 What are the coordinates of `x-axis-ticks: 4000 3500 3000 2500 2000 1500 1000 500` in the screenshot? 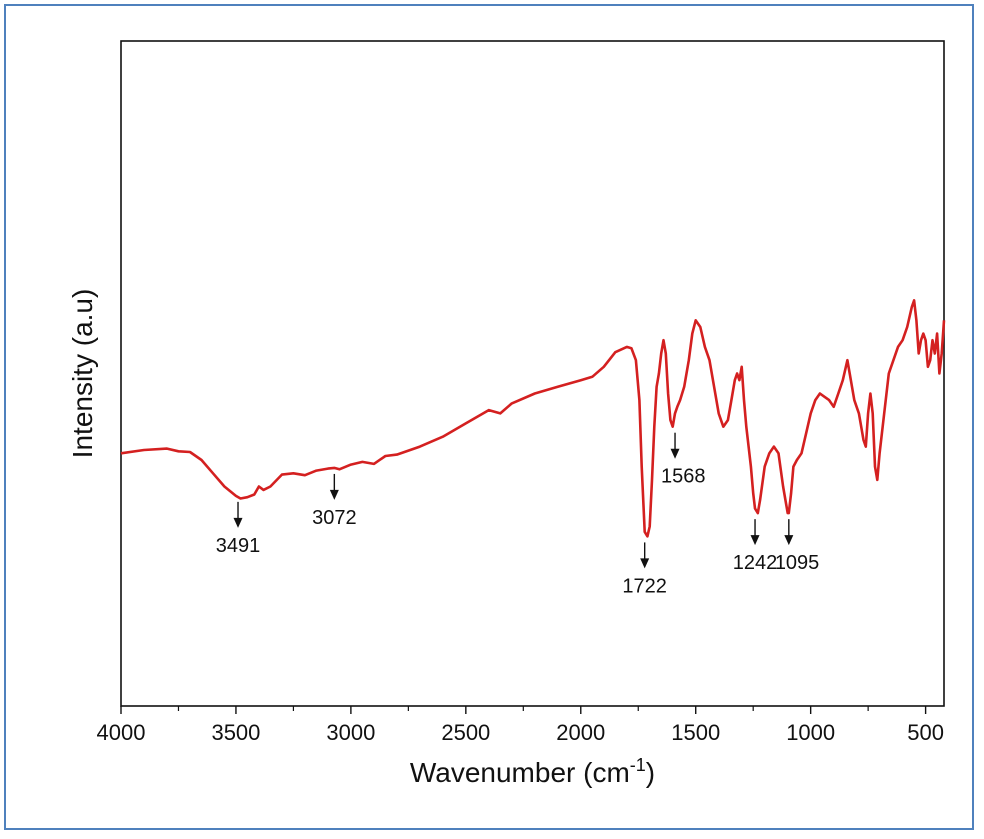 It's located at (520, 725).